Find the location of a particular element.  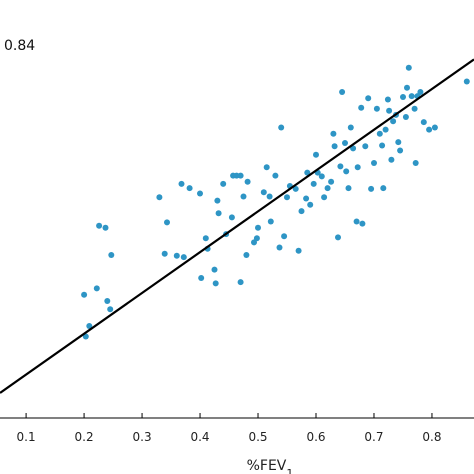

x-axis-ticks is located at coordinates (229, 415).